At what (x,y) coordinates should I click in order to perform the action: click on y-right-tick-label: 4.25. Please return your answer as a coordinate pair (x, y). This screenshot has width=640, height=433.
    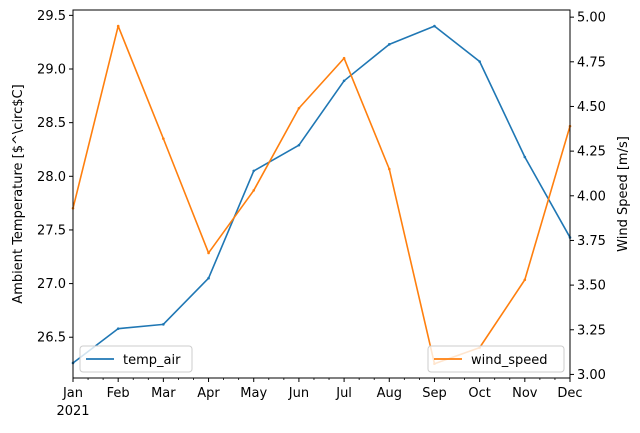
    Looking at the image, I should click on (591, 152).